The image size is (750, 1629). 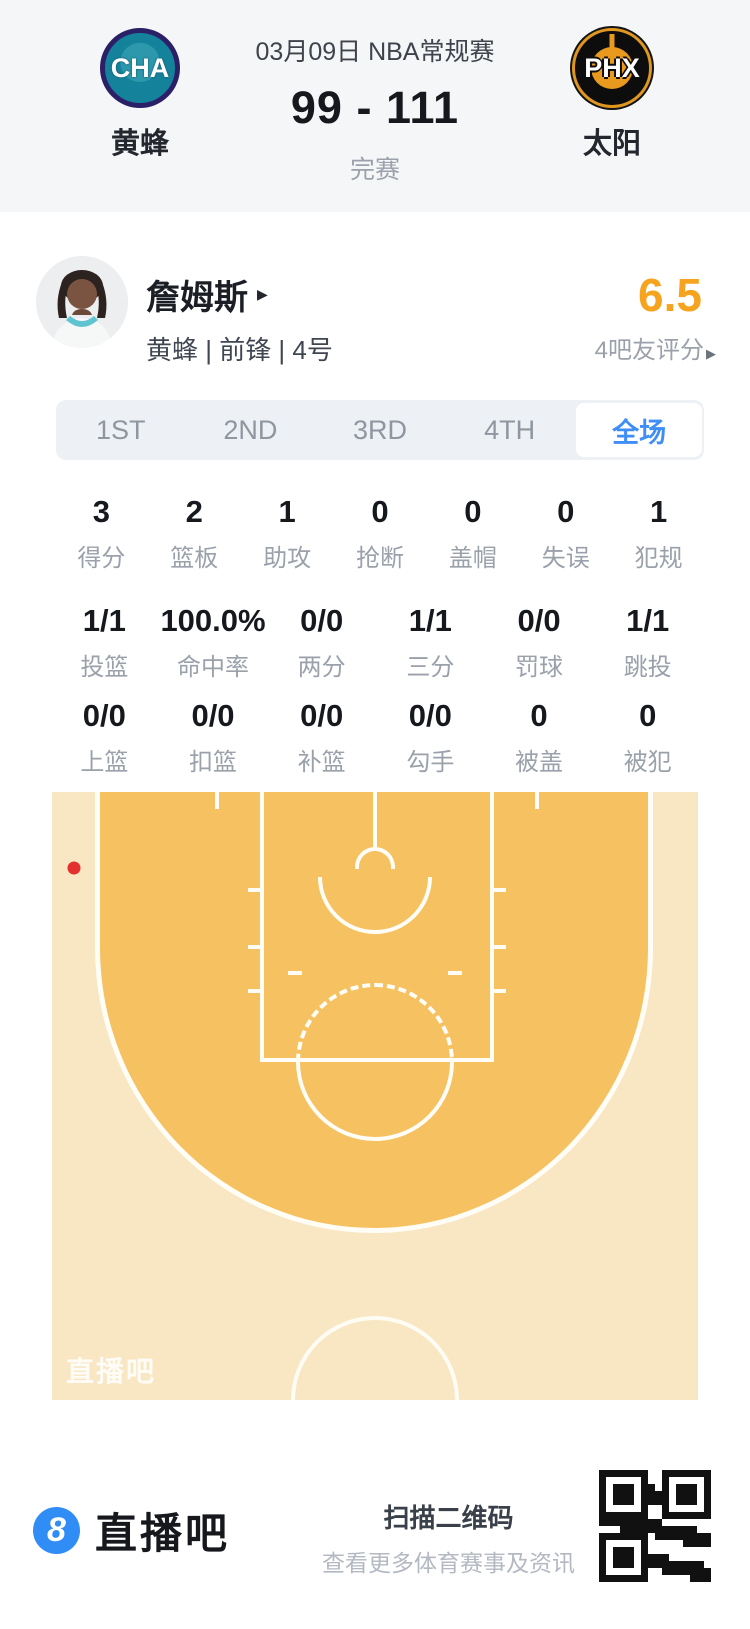 What do you see at coordinates (539, 762) in the screenshot?
I see `stat-label: 被盖` at bounding box center [539, 762].